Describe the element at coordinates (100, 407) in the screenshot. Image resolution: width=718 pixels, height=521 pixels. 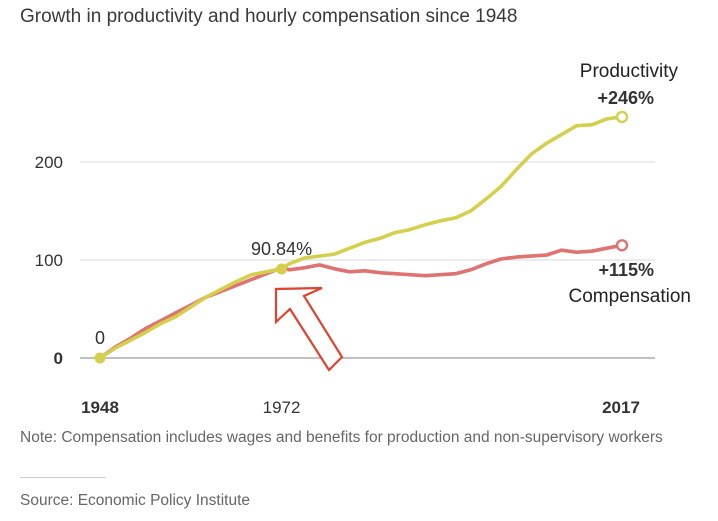
I see `x-tick-label: 1948` at that location.